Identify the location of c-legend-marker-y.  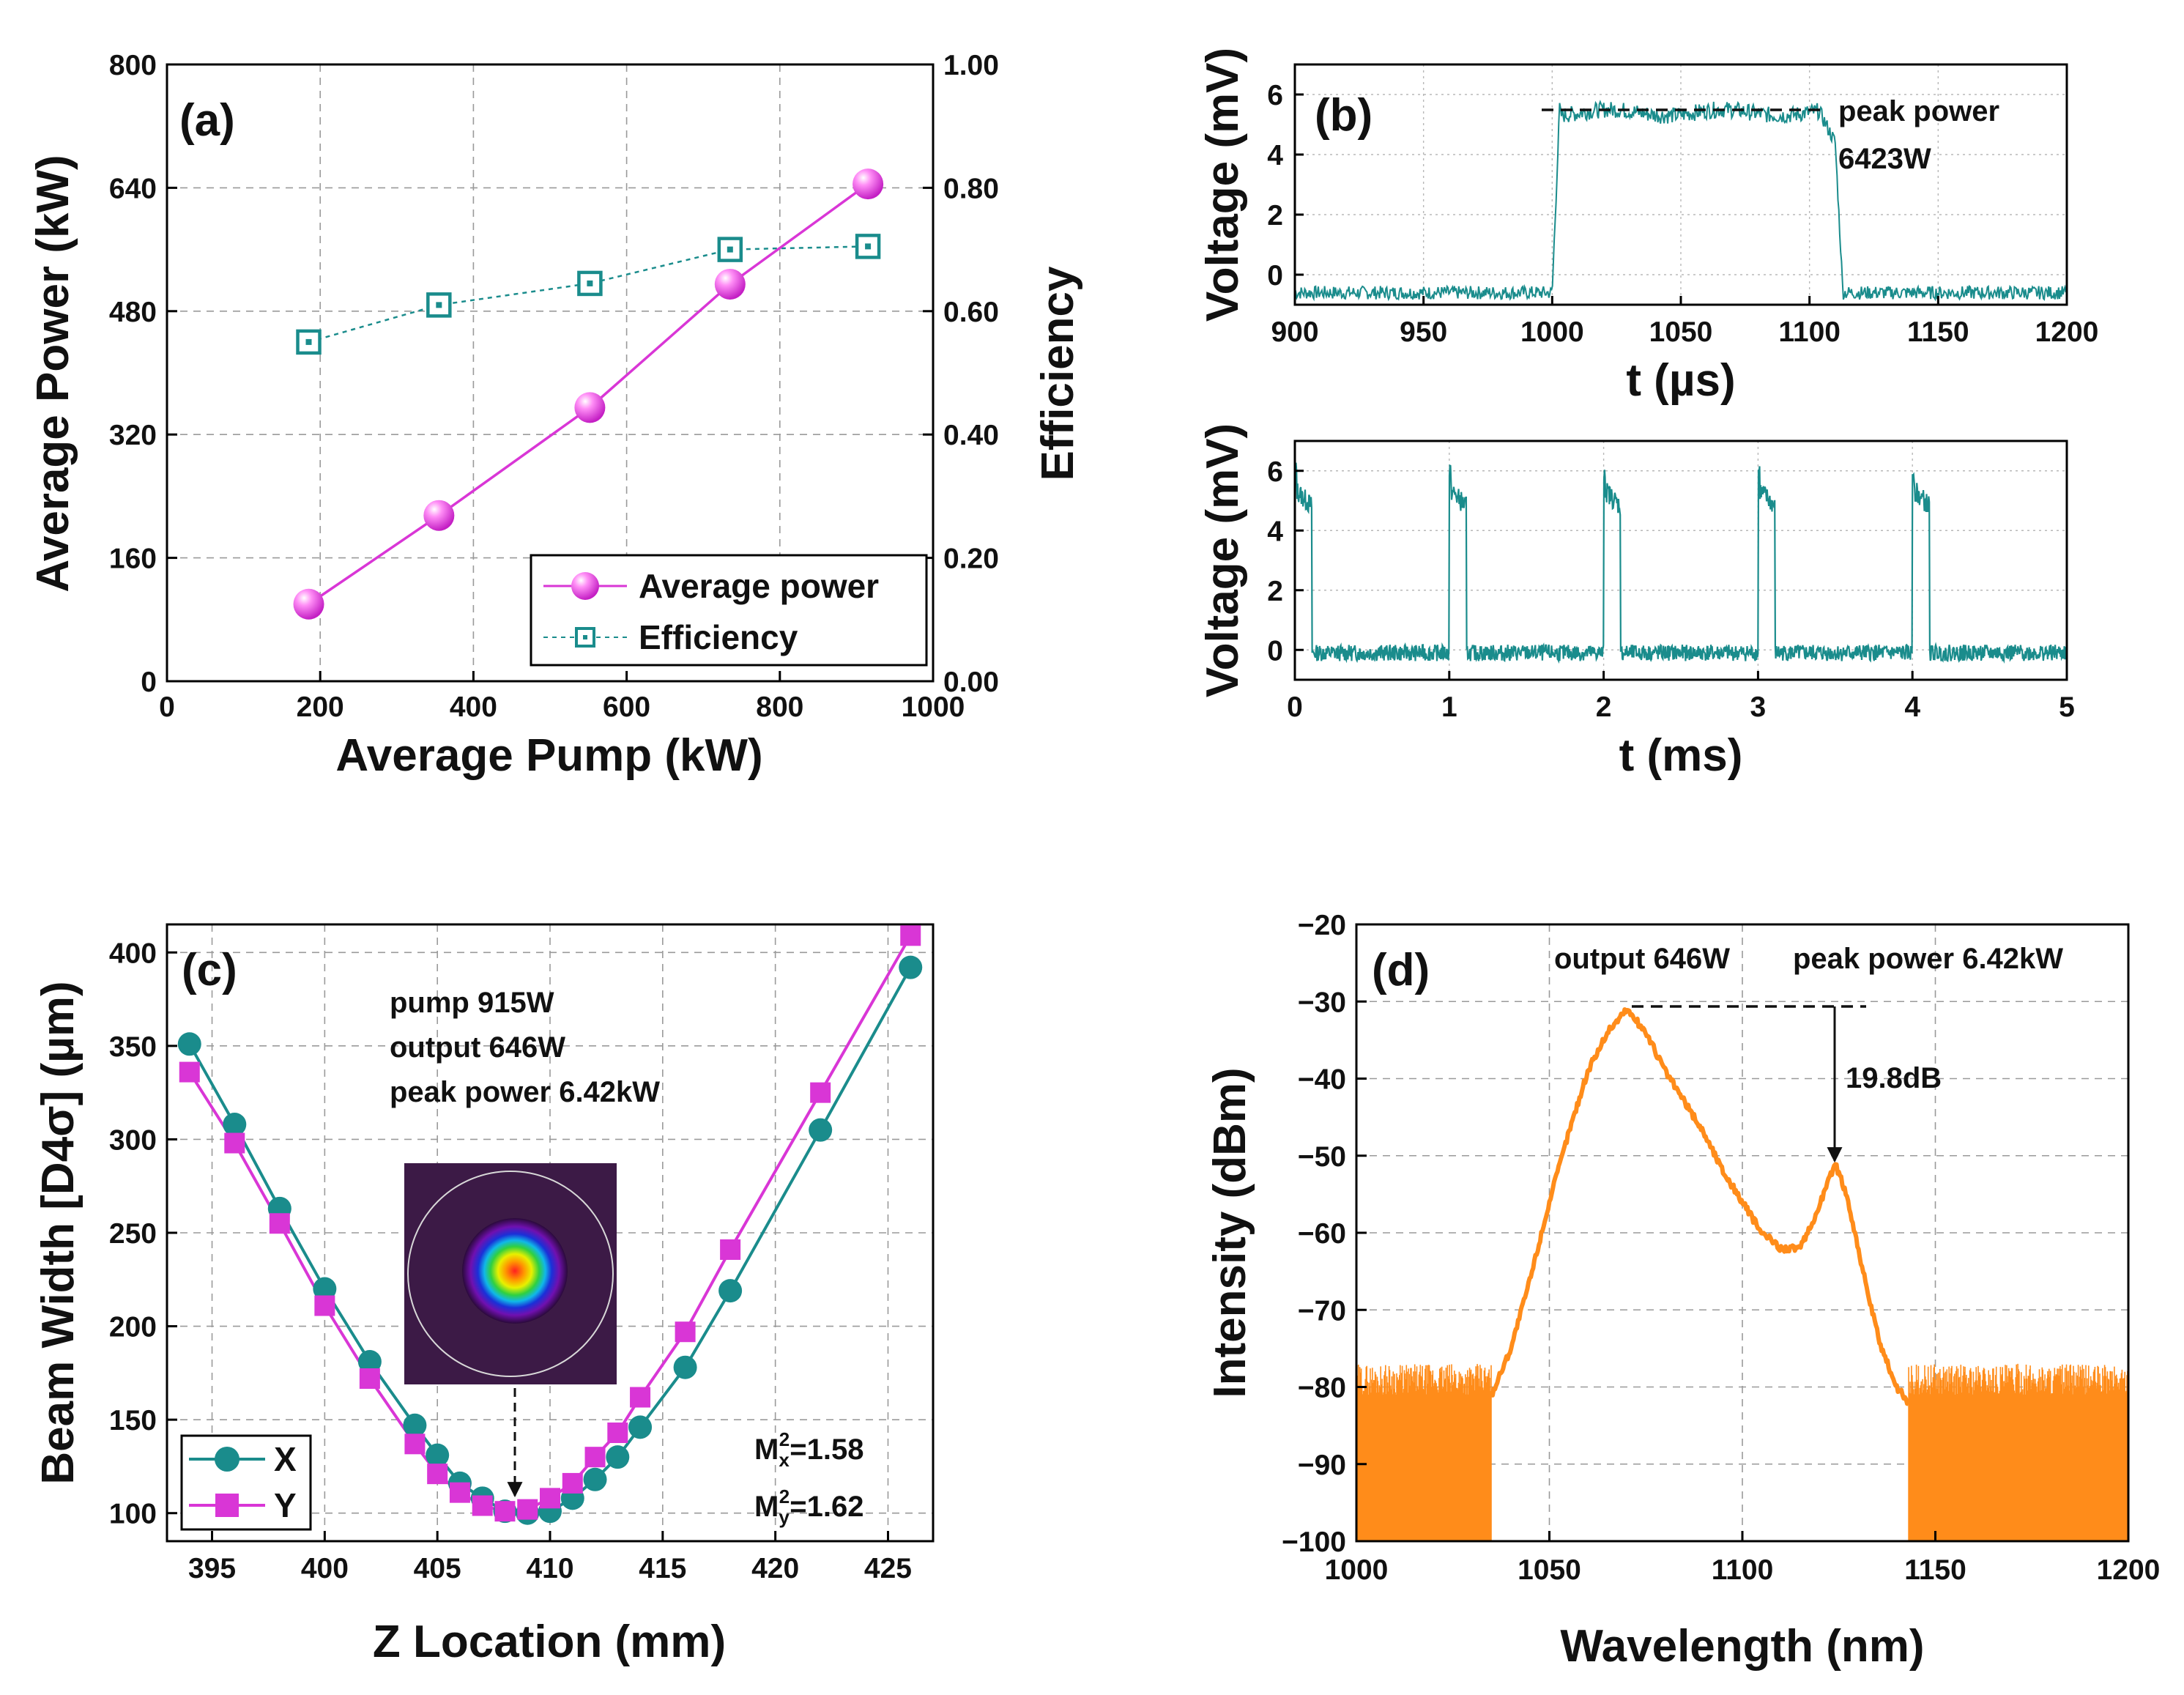
(227, 1505).